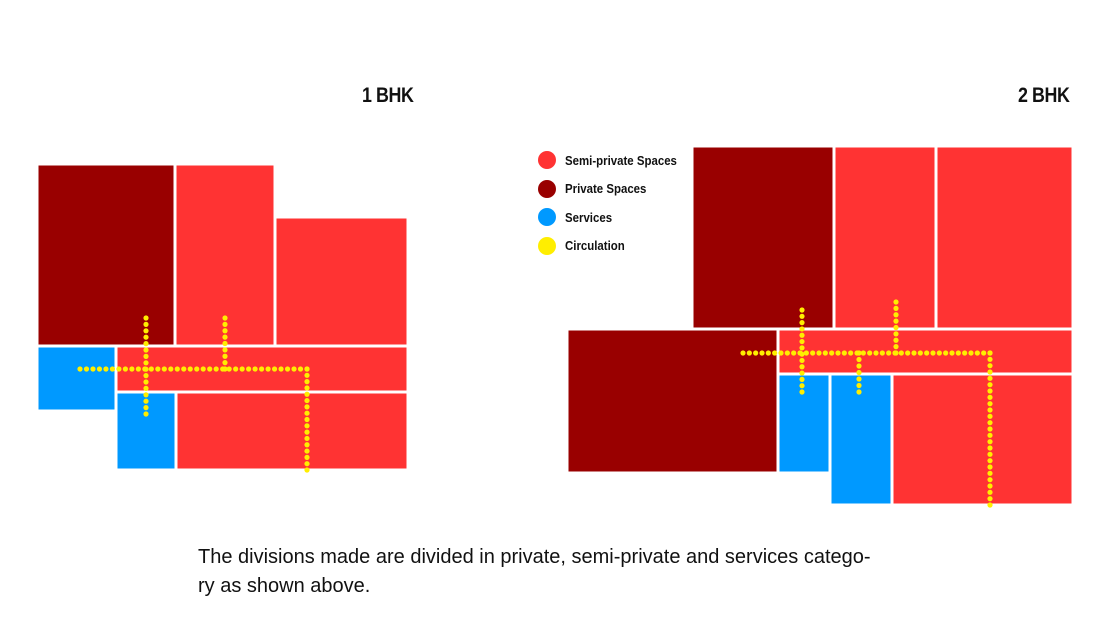 This screenshot has height=631, width=1120. Describe the element at coordinates (615, 217) in the screenshot. I see `legend-item-services: Services` at that location.